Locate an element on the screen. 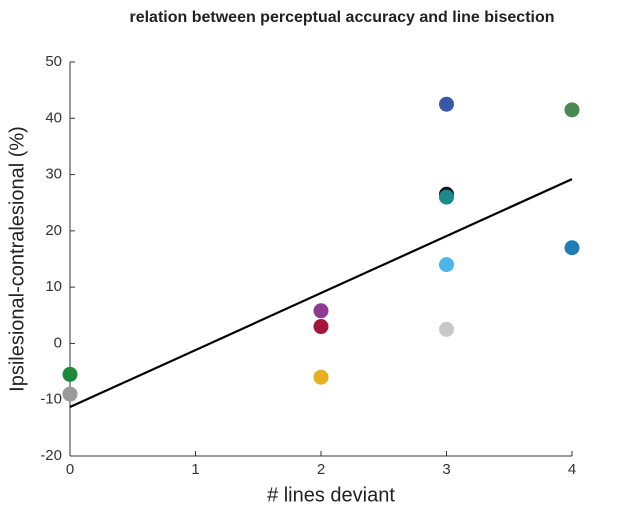  y-tick-label: 30 is located at coordinates (53, 174).